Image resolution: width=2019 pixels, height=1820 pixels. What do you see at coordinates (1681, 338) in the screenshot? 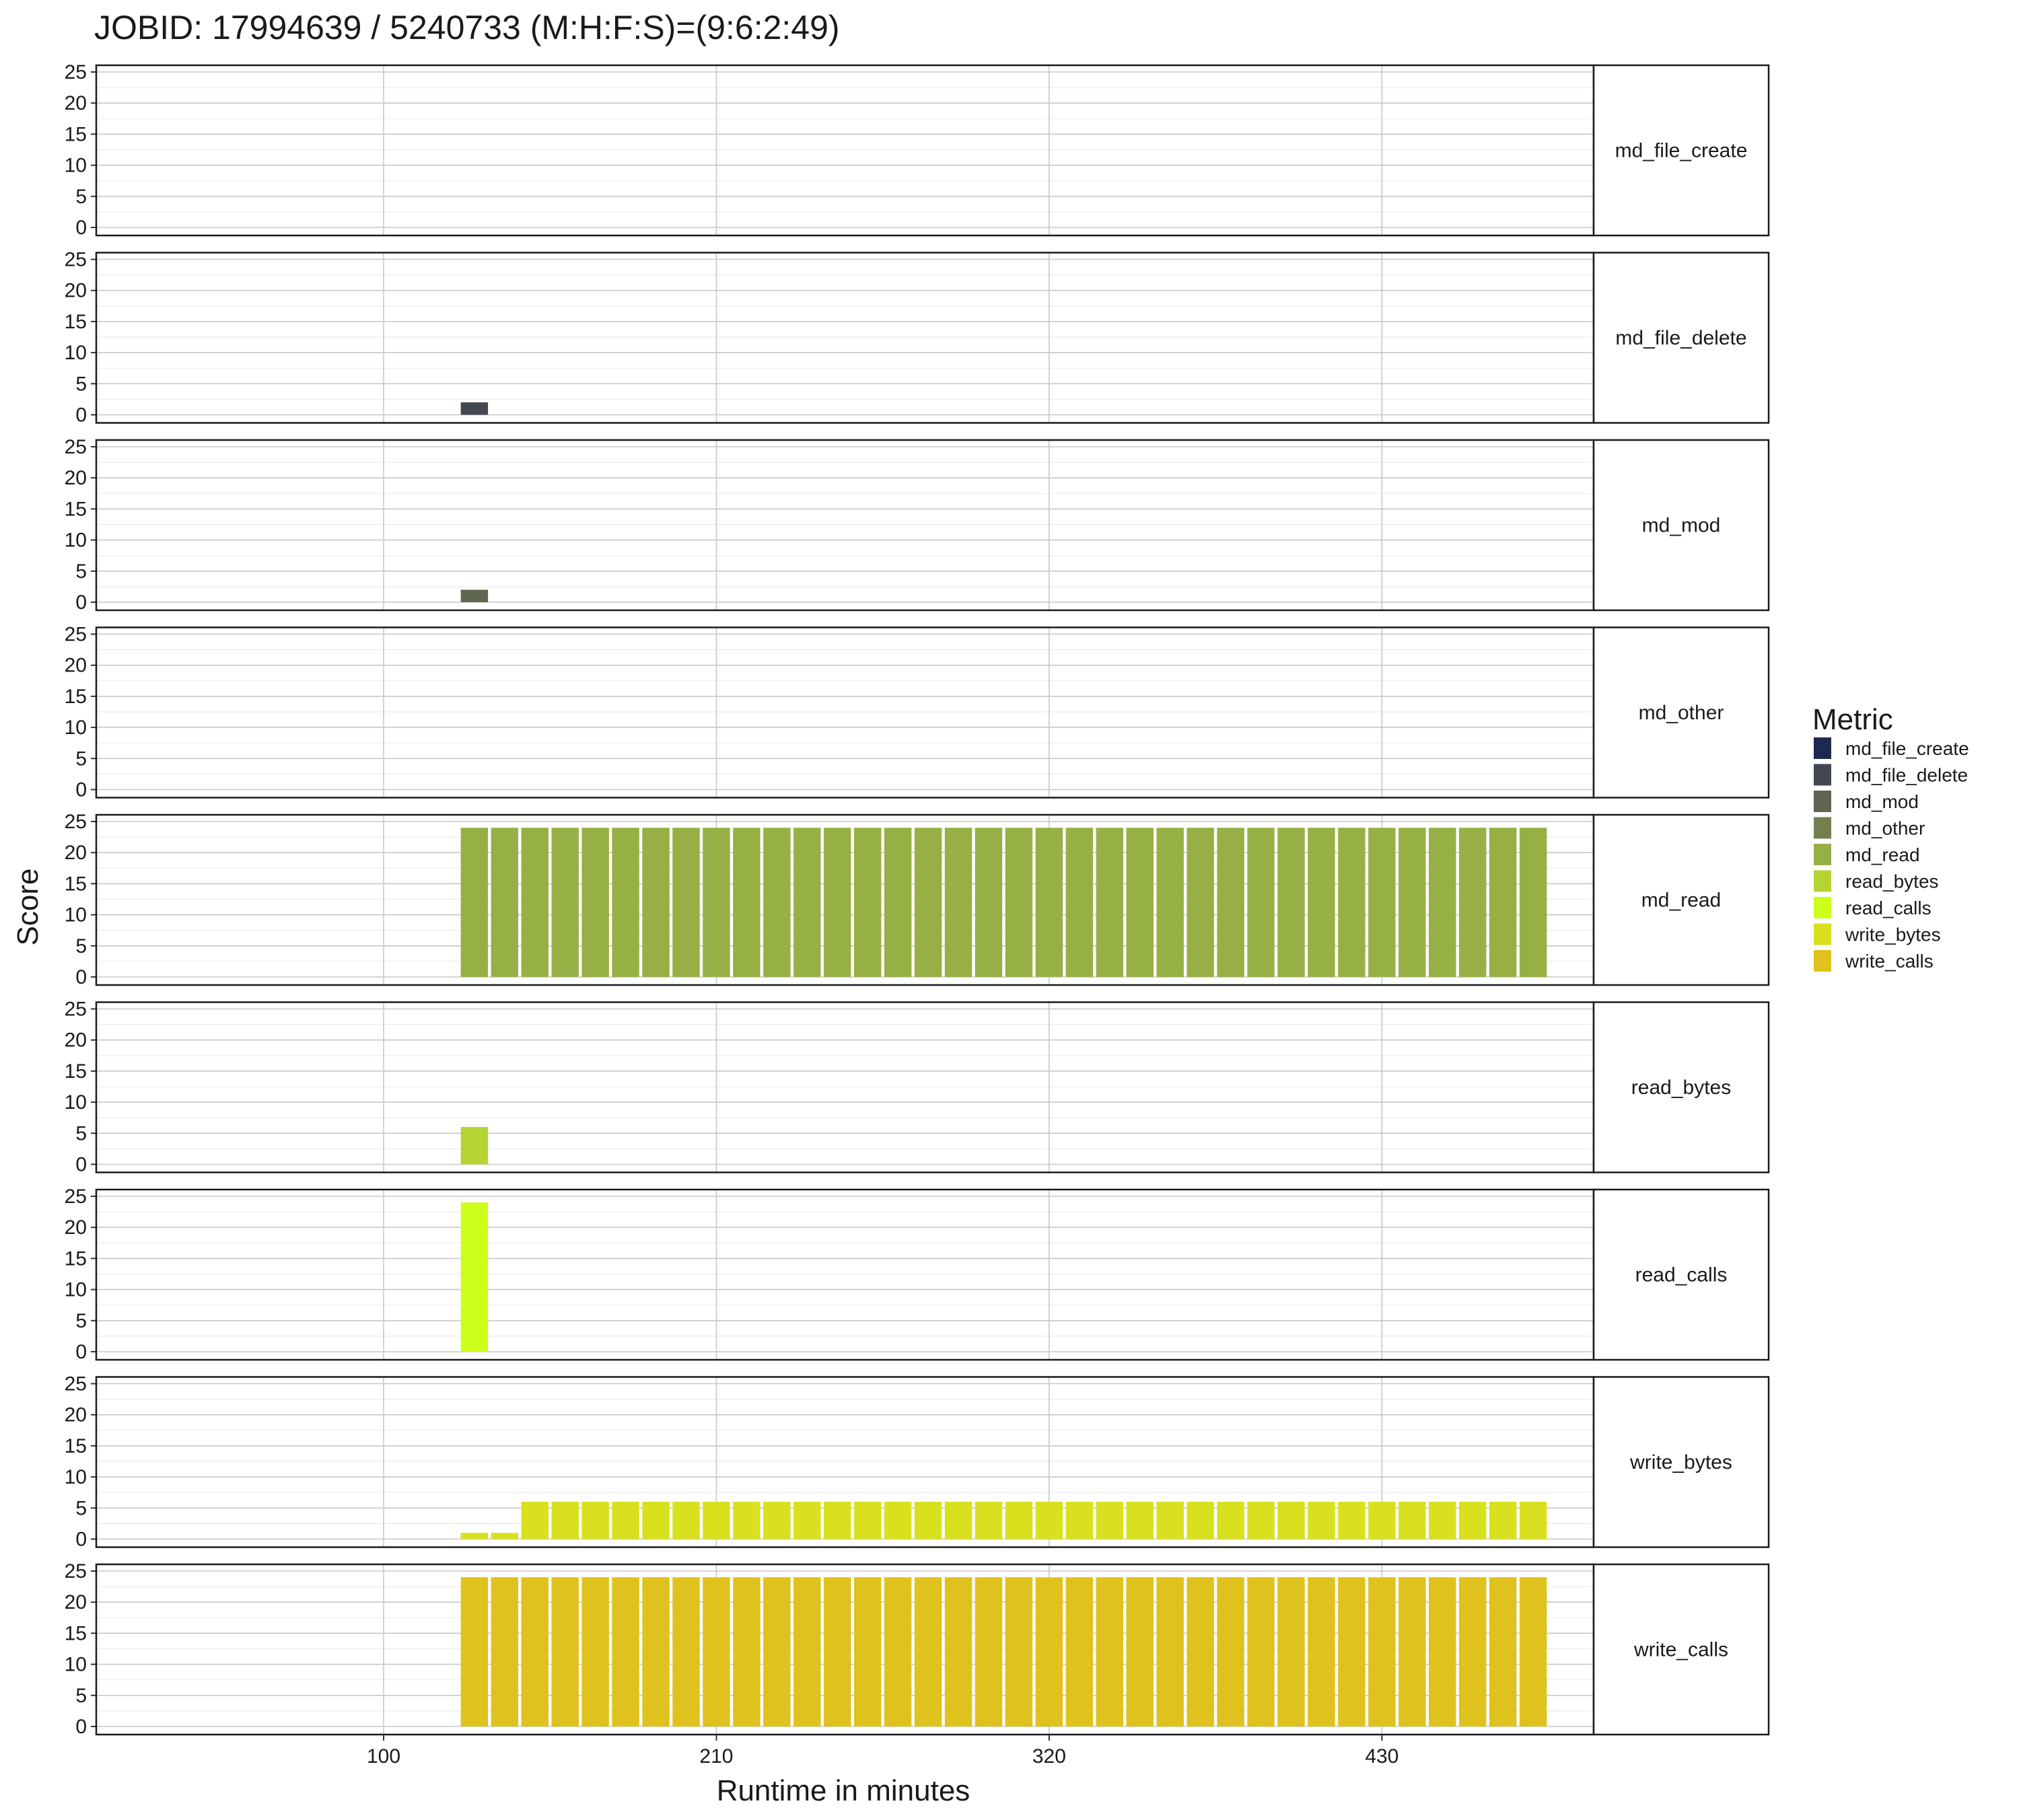
I see `facet-strip-label: md_file_delete` at bounding box center [1681, 338].